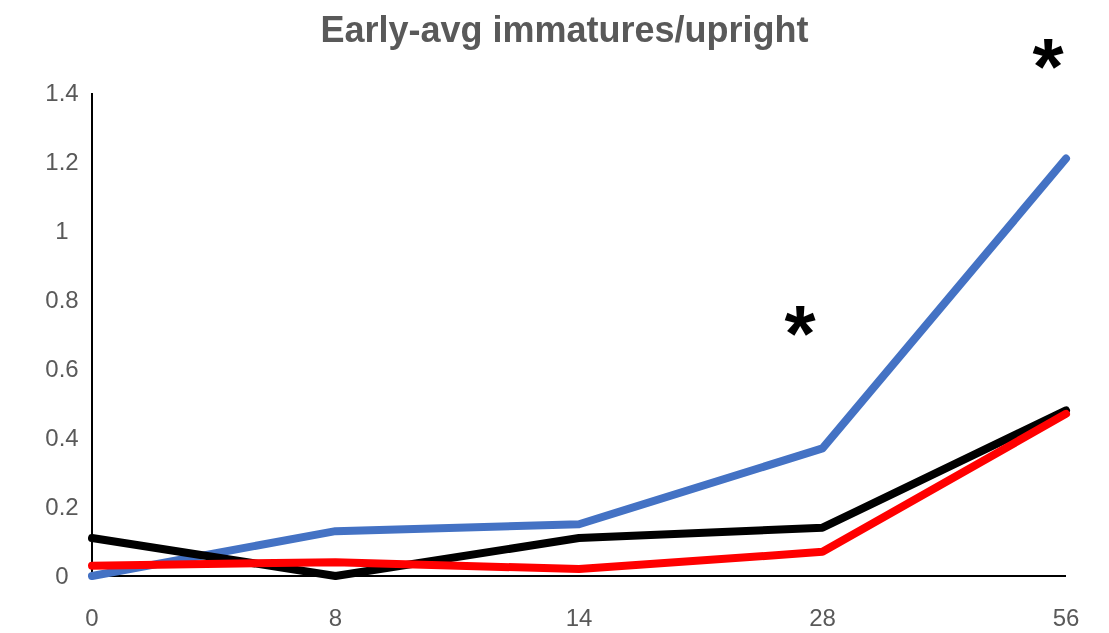 Image resolution: width=1109 pixels, height=633 pixels. What do you see at coordinates (579, 617) in the screenshot?
I see `x-tick-label: 14` at bounding box center [579, 617].